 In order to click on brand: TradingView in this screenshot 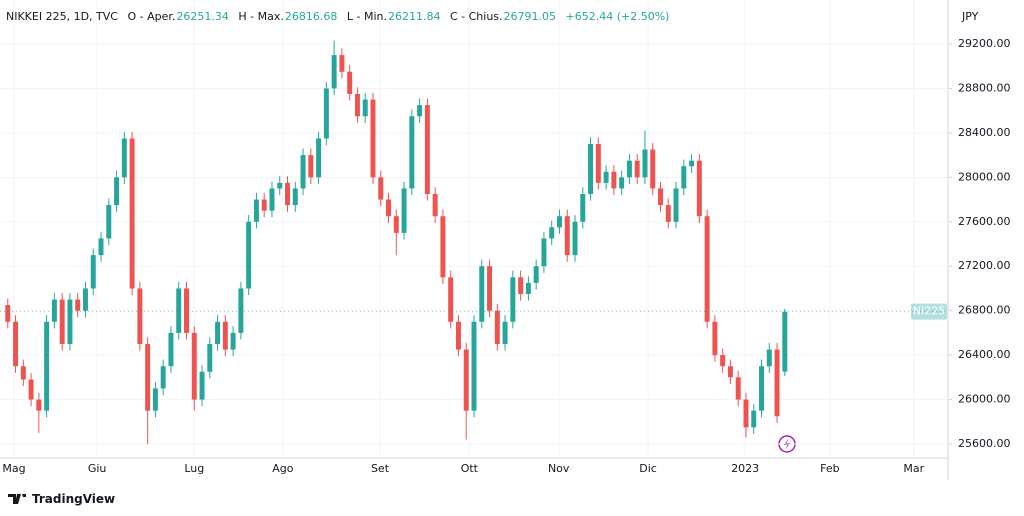, I will do `click(61, 499)`.